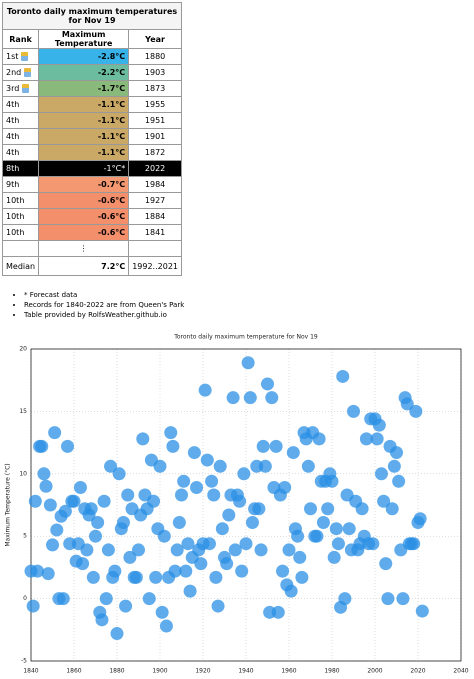  I want to click on record-row: 4th -1.1°C 1872, so click(91, 152).